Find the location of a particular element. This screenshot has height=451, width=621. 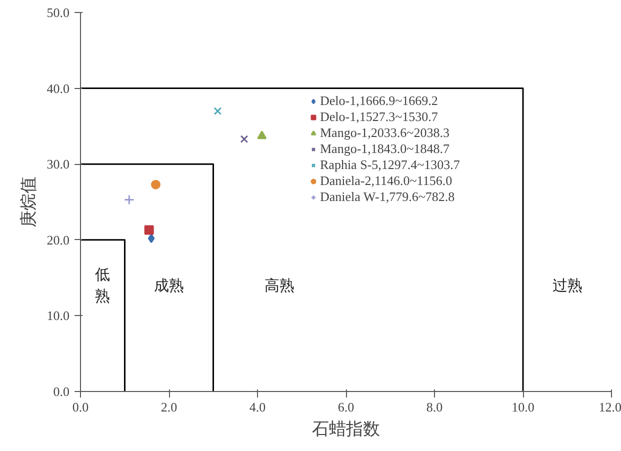

y-tick-label: 50.0 is located at coordinates (58, 12).